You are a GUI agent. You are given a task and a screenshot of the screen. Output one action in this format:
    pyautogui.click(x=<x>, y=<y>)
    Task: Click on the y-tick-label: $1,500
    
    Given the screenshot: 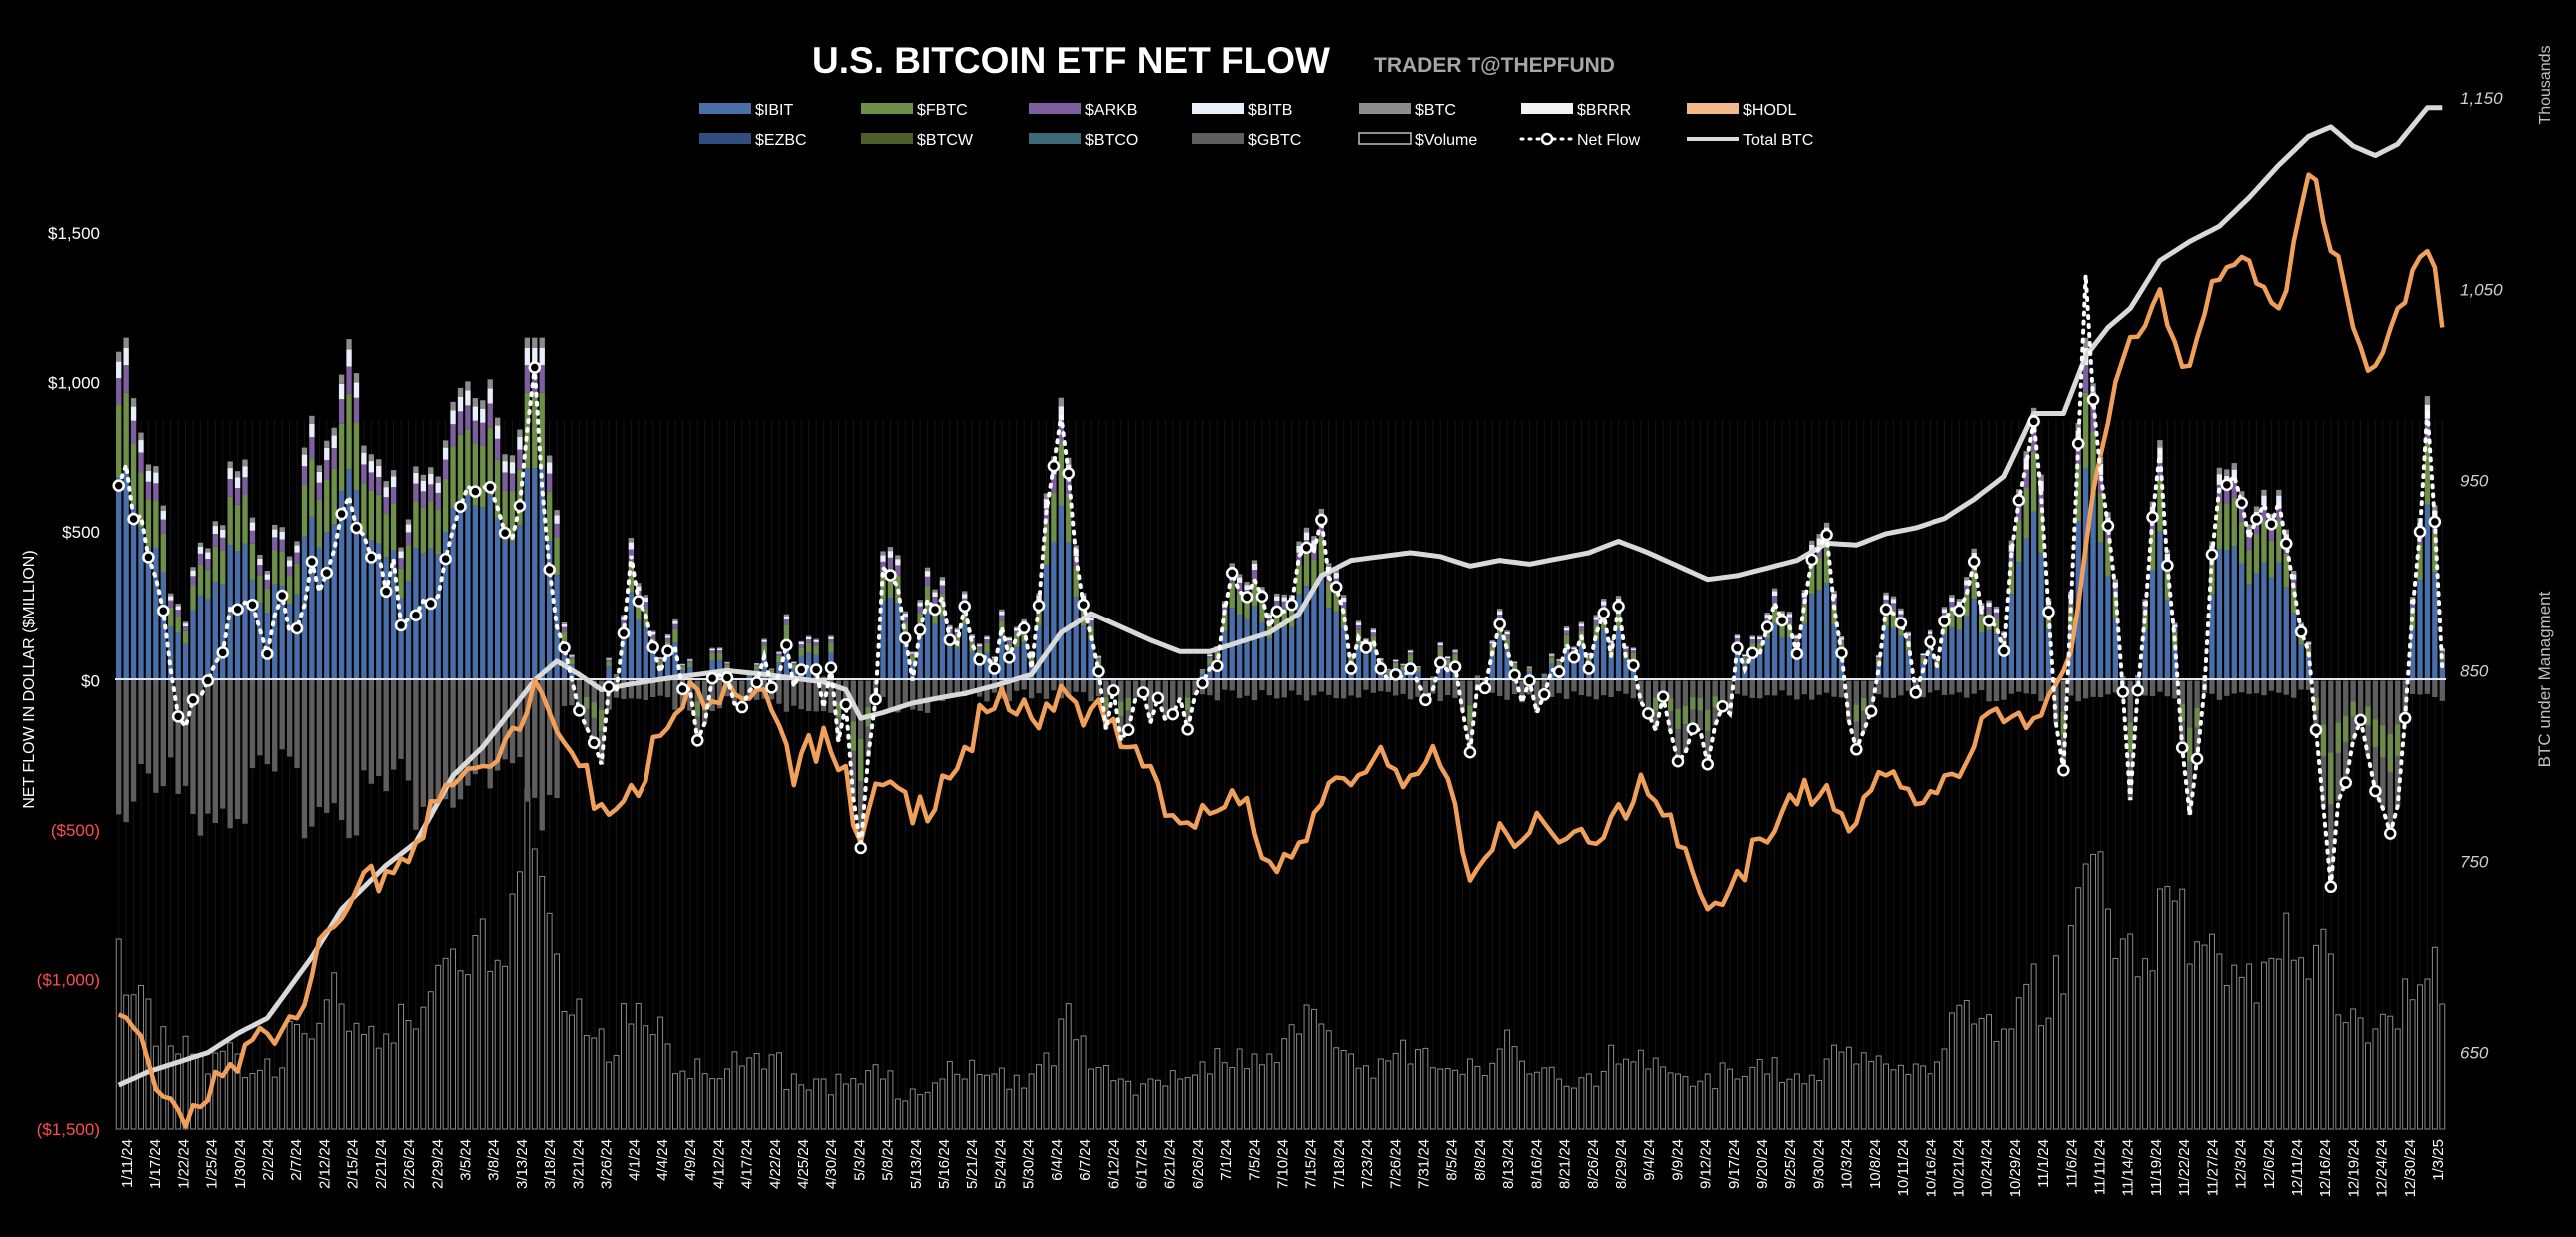 What is the action you would take?
    pyautogui.click(x=74, y=233)
    